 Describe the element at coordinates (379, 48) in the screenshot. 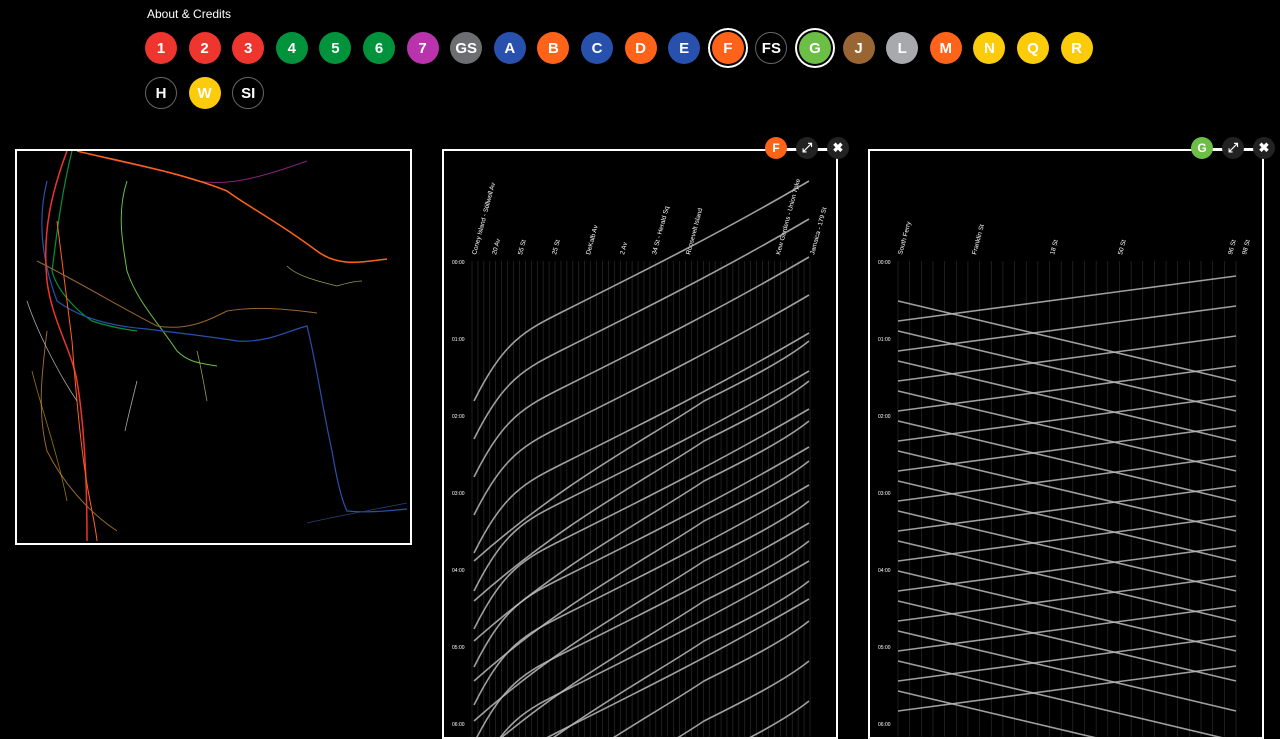

I see `line-button-6: 6` at that location.